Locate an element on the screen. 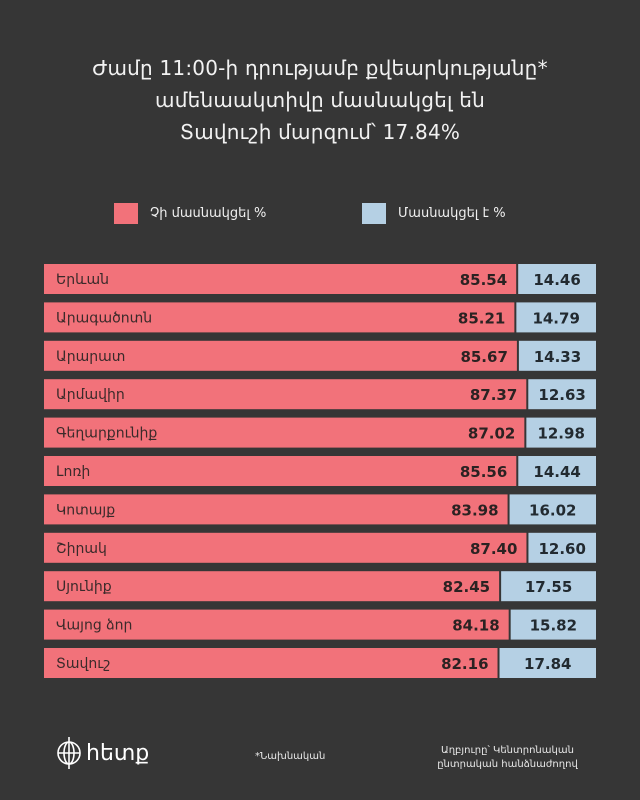 The image size is (640, 800). category-label: Երևան is located at coordinates (82, 280).